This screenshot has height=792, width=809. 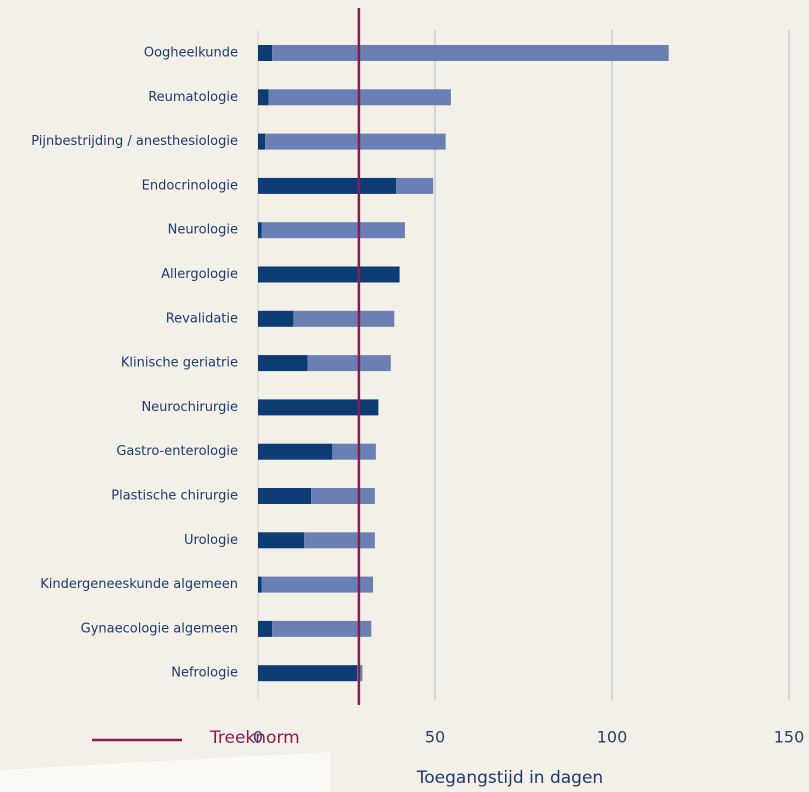 I want to click on x-tick-label: 150, so click(x=789, y=737).